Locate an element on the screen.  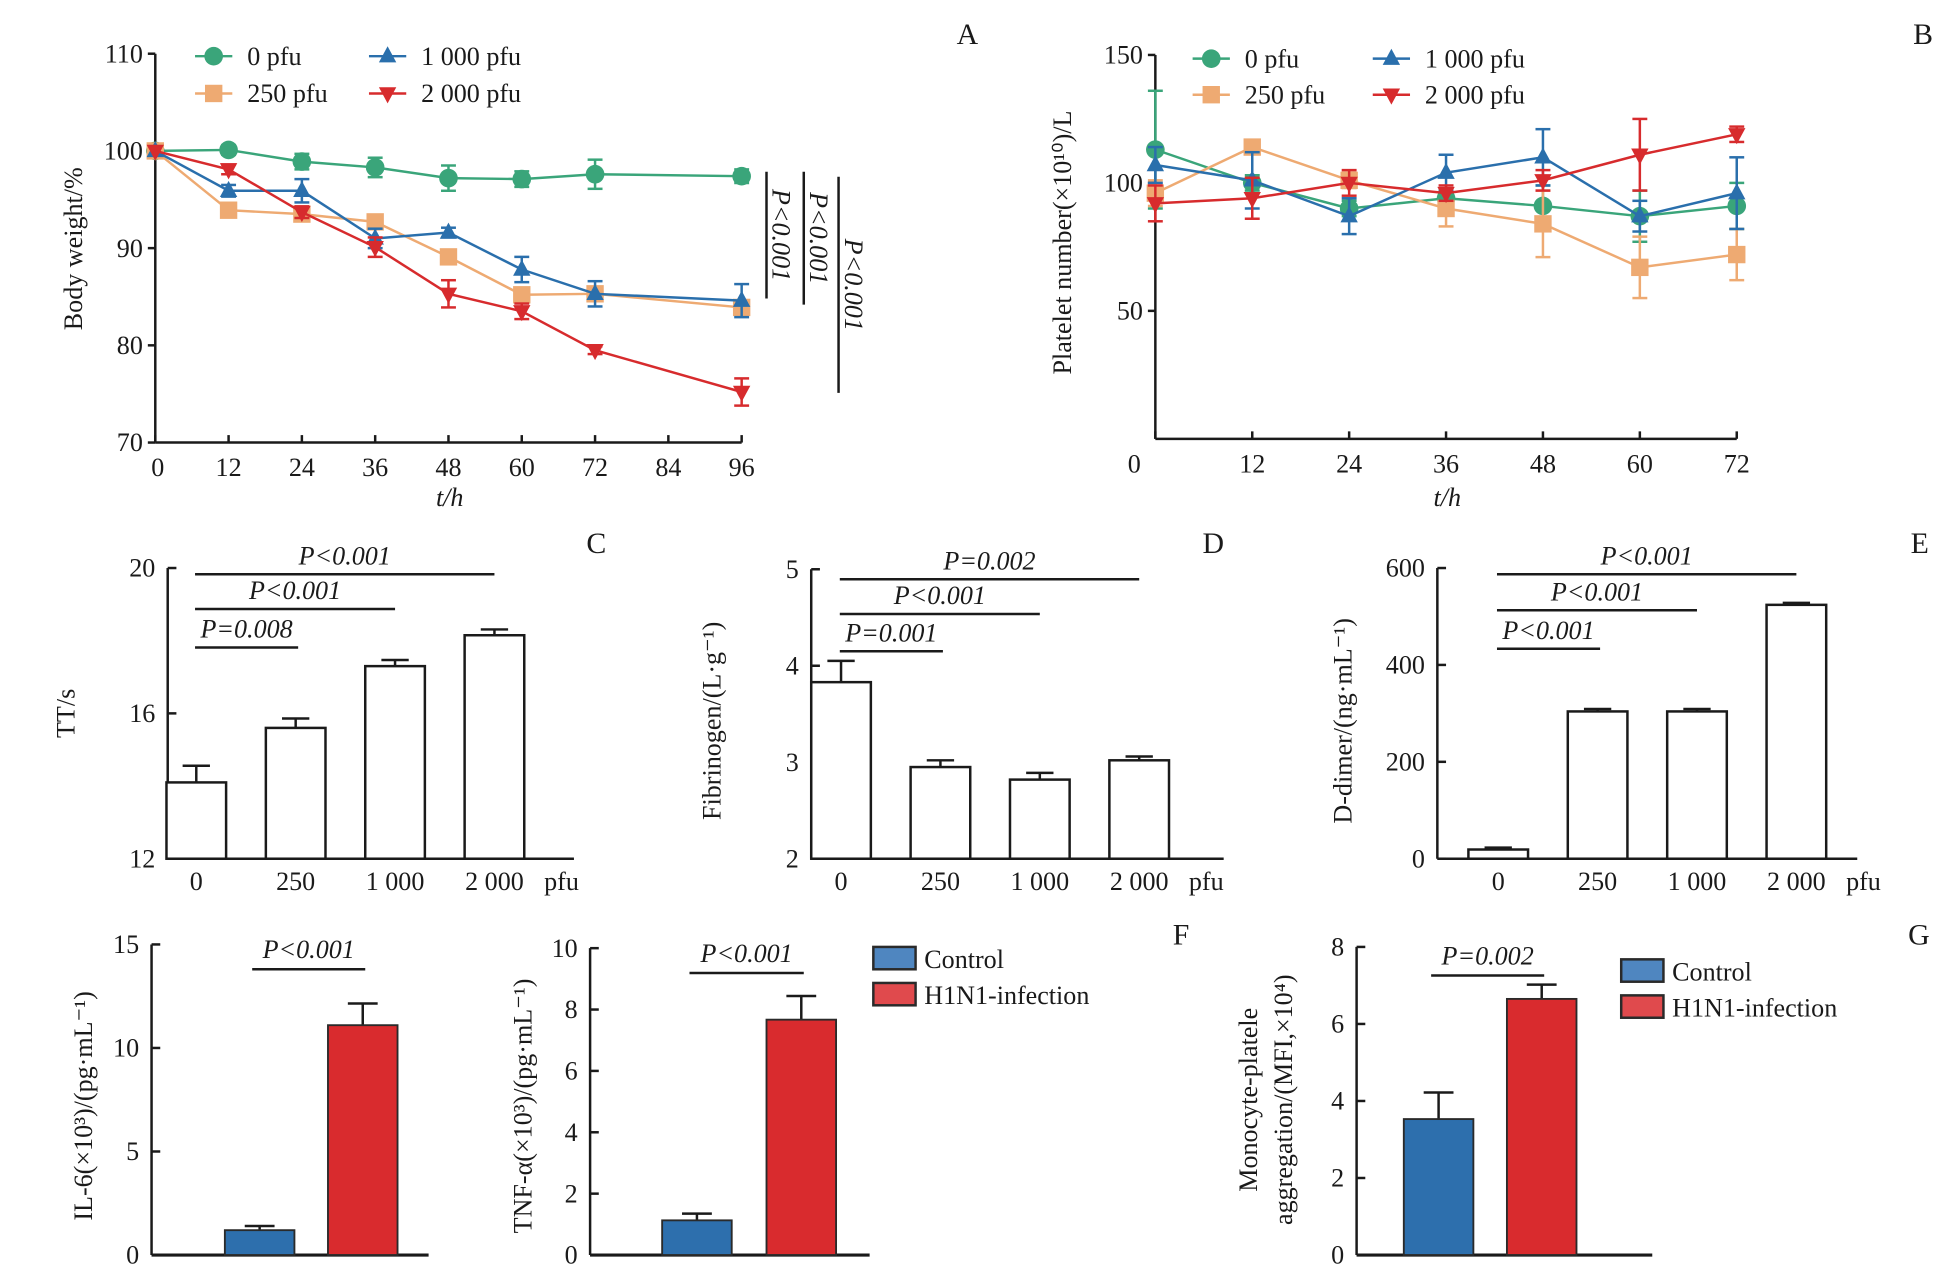
y-axis-label: aggregation/(MFI,×10⁴) is located at coordinates (1283, 1099).